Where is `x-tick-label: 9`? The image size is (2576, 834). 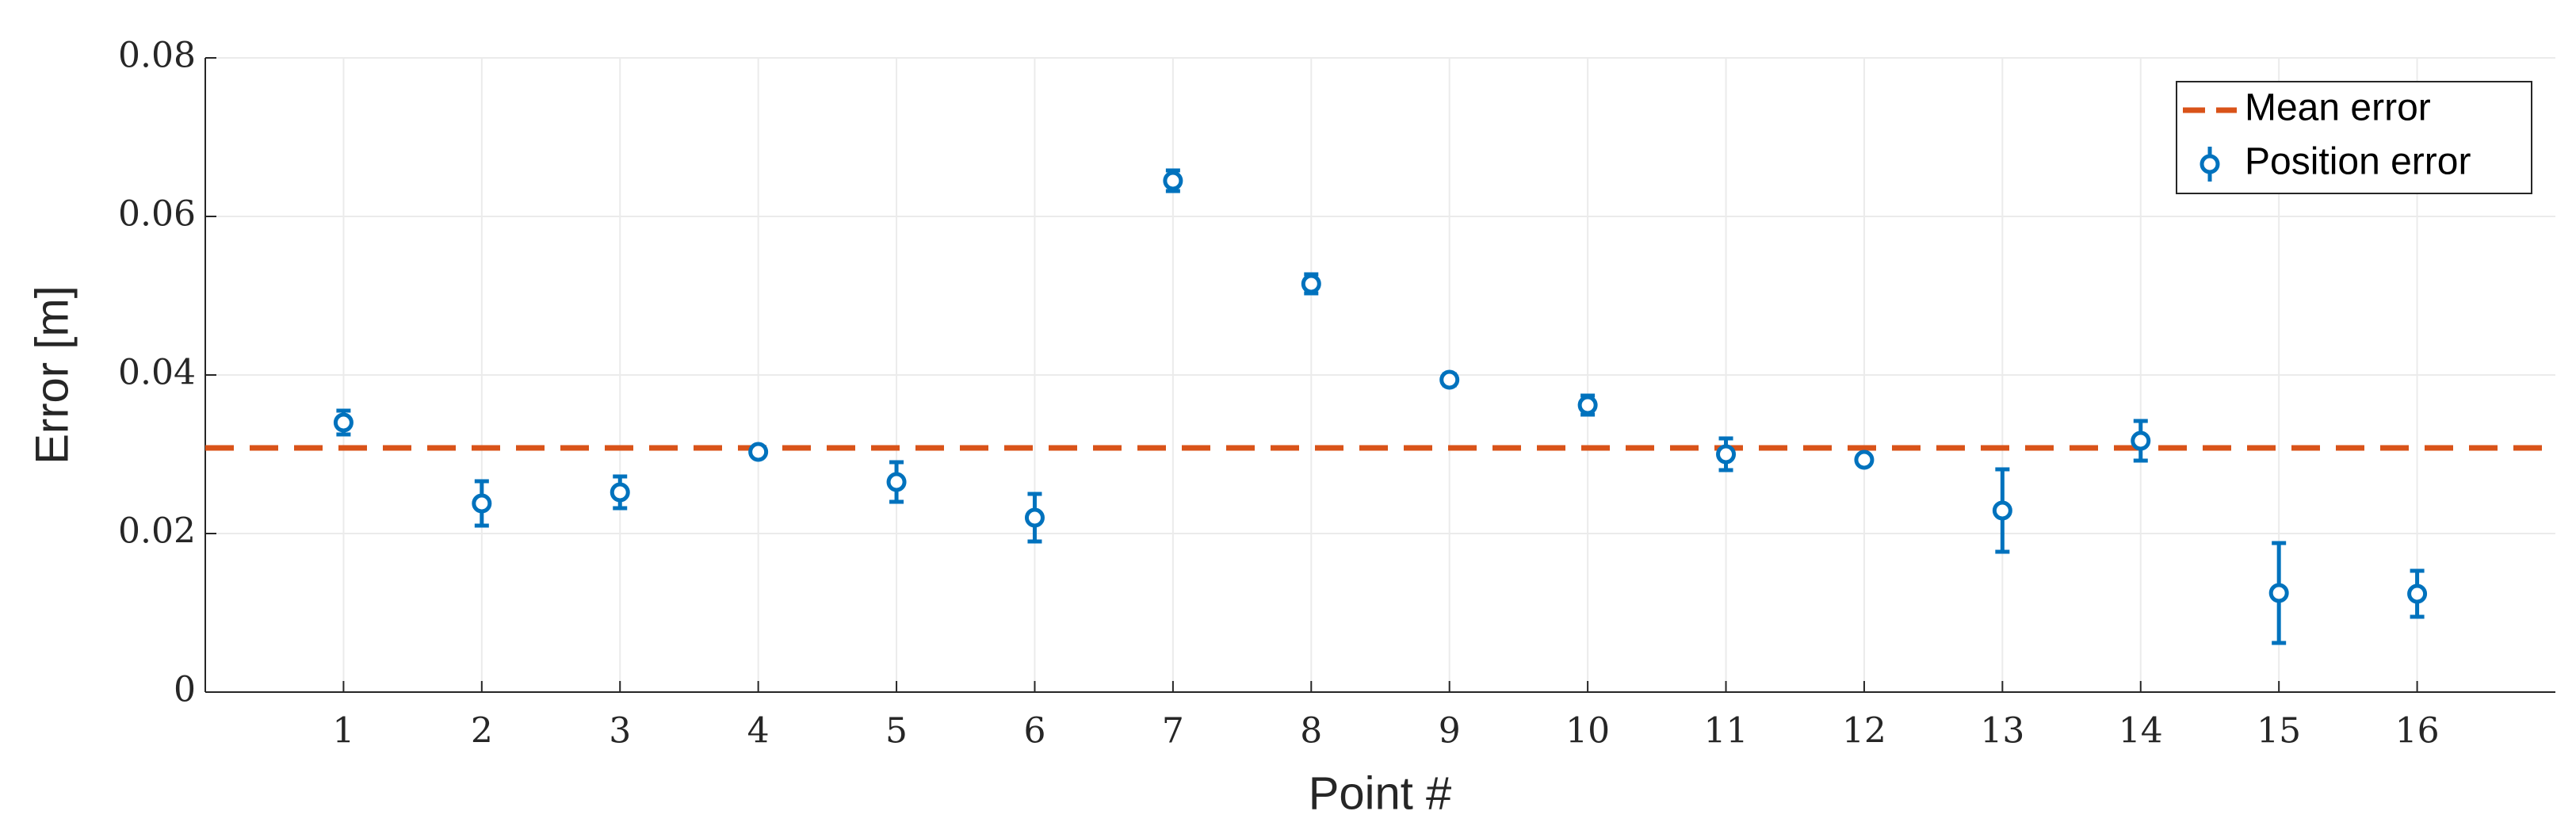 x-tick-label: 9 is located at coordinates (1450, 731).